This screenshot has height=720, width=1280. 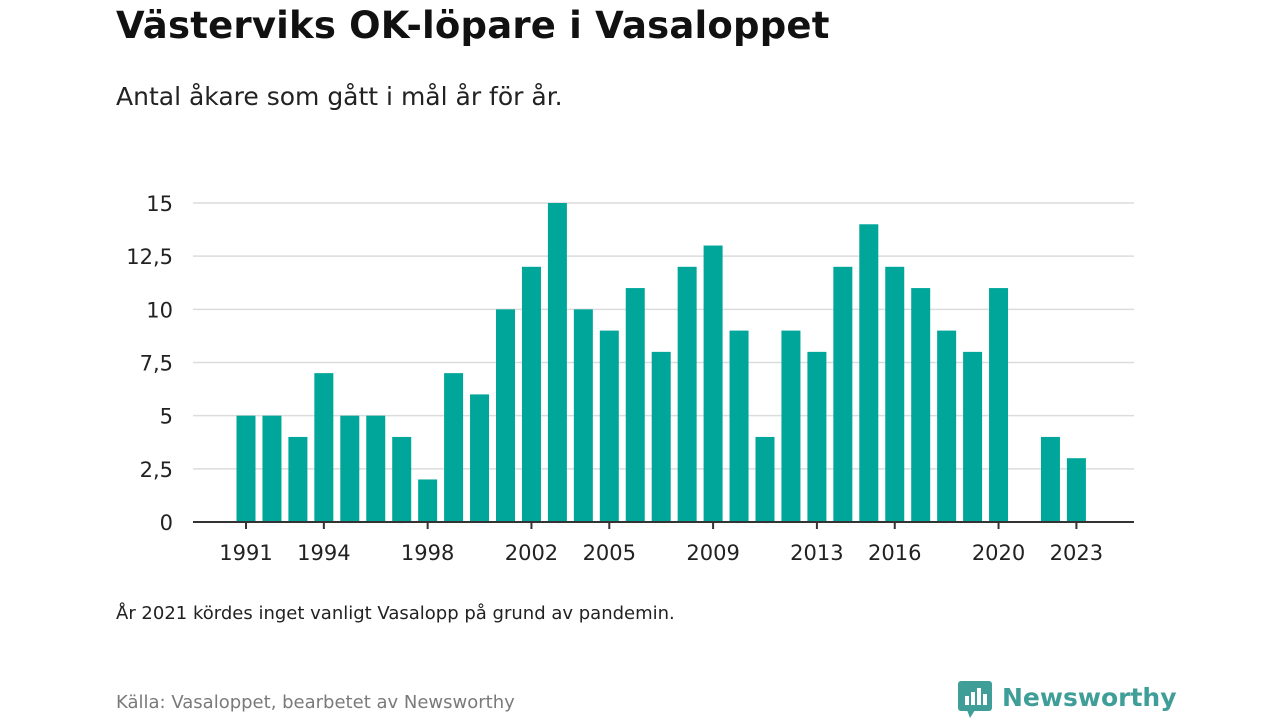 What do you see at coordinates (609, 553) in the screenshot?
I see `x-tick-label: 2005` at bounding box center [609, 553].